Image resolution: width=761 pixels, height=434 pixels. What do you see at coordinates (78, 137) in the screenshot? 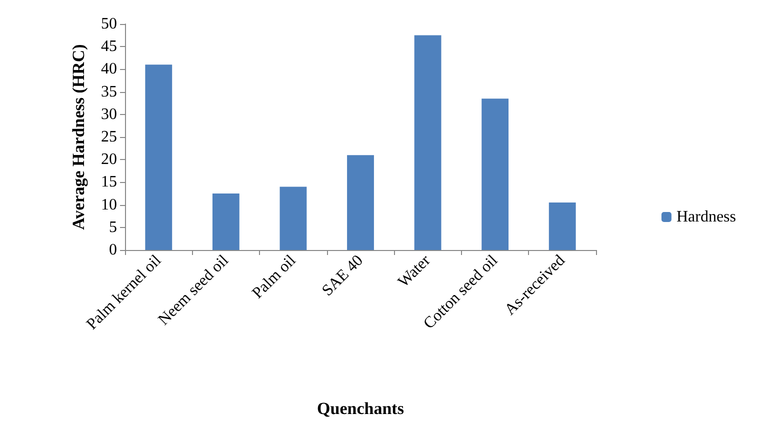
I see `y-axis-title: Average Hardness (HRC)` at bounding box center [78, 137].